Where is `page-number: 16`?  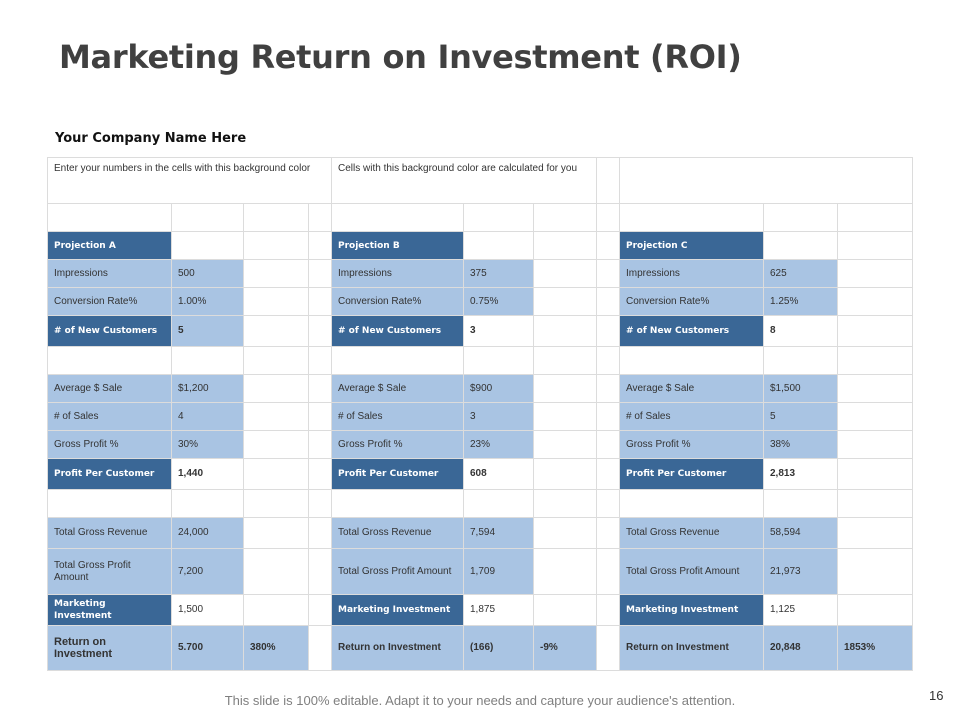 page-number: 16 is located at coordinates (936, 695).